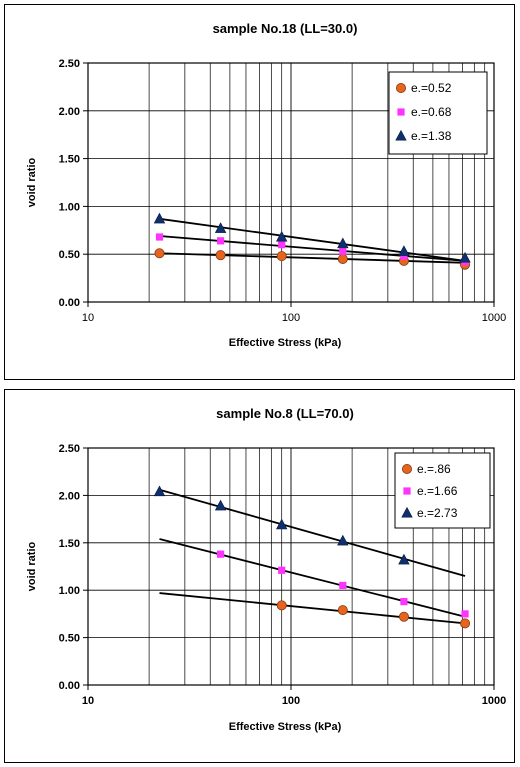 This screenshot has width=520, height=767. I want to click on legend-label-series-1: e.=0.52, so click(431, 88).